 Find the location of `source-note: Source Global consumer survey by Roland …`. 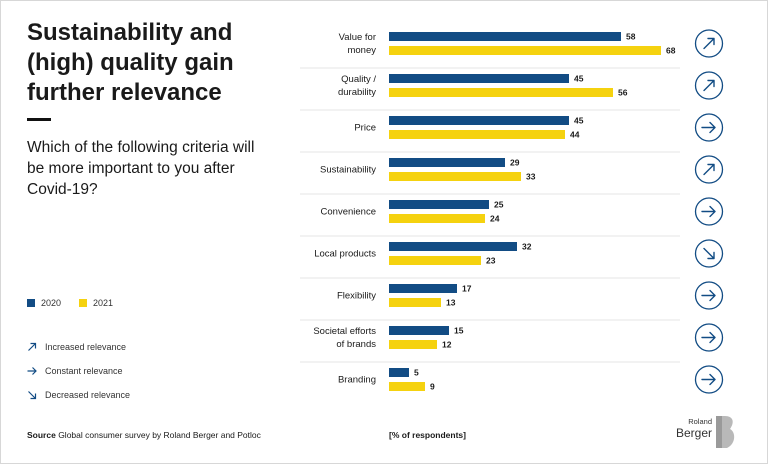

source-note: Source Global consumer survey by Roland … is located at coordinates (144, 435).